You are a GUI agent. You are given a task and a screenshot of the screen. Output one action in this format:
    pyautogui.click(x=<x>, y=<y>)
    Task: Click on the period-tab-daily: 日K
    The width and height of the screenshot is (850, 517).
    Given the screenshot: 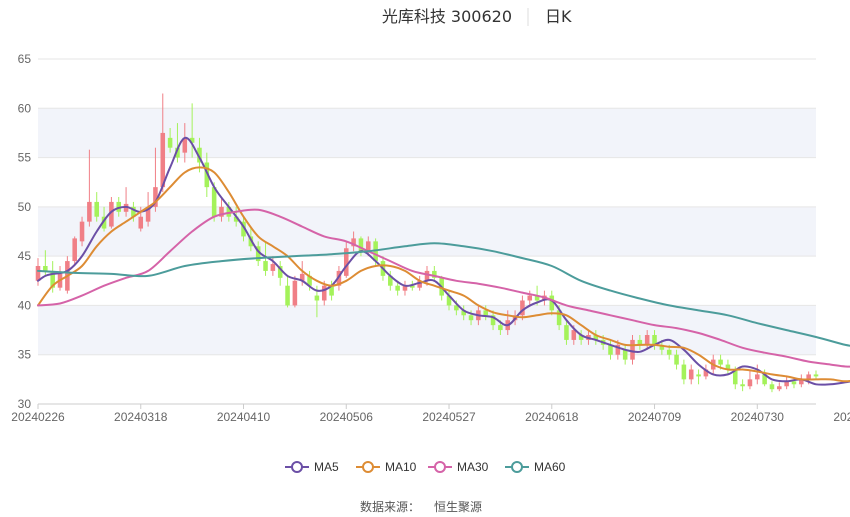 What is the action you would take?
    pyautogui.click(x=558, y=16)
    